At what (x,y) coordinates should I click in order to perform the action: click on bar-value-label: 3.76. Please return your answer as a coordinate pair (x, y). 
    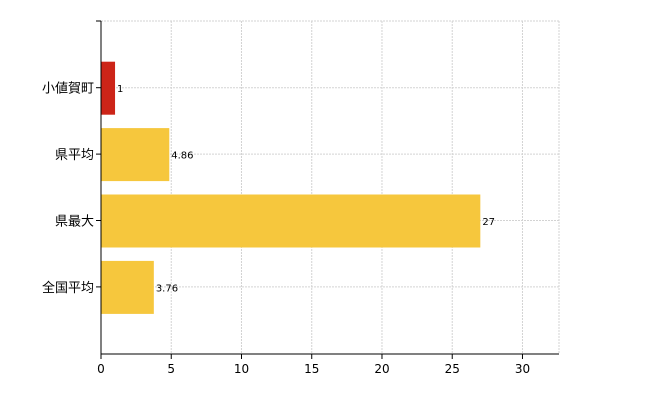
    Looking at the image, I should click on (167, 288).